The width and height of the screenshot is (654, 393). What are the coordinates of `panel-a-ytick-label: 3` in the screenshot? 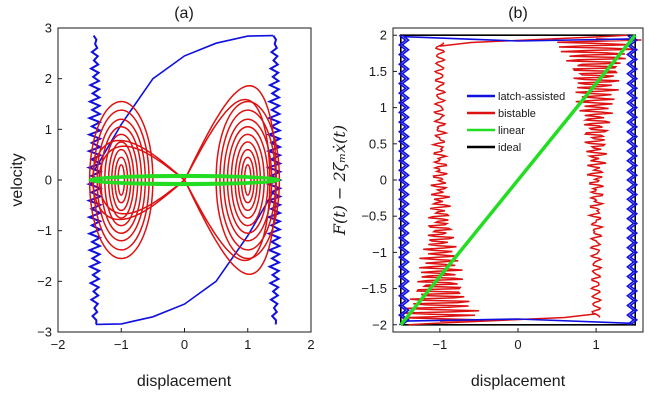 It's located at (48, 28).